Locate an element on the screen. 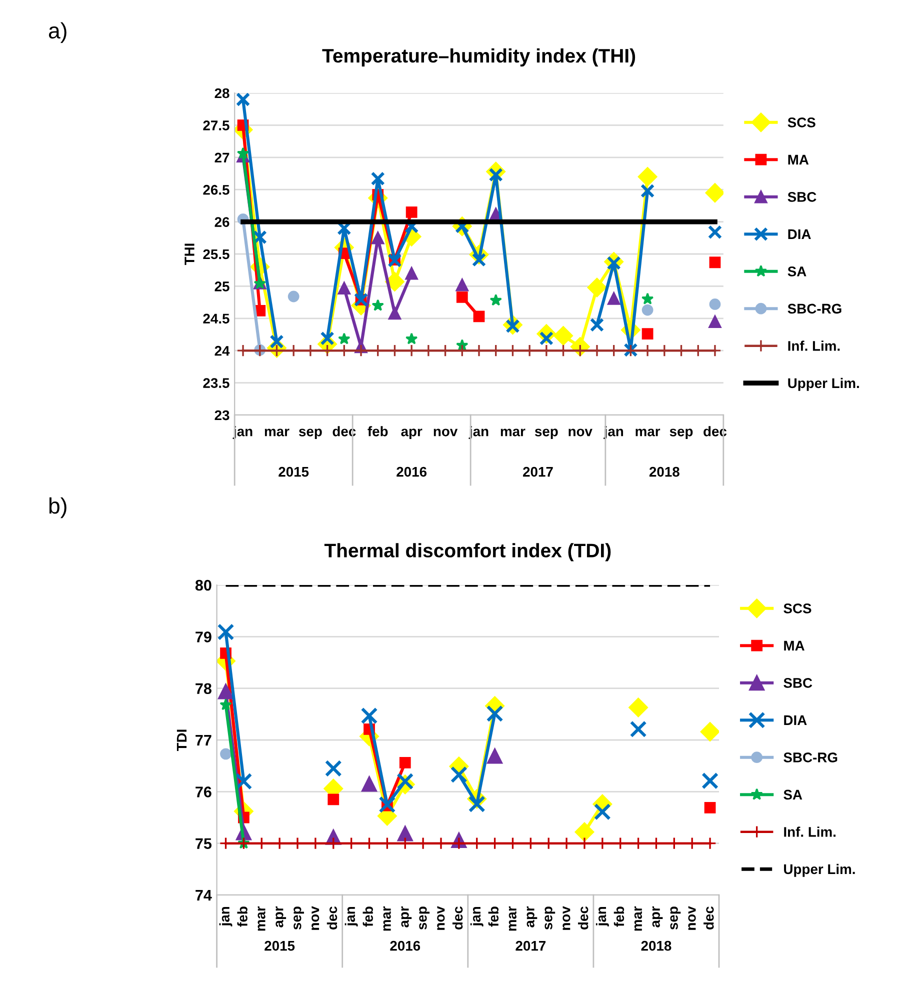  y-tick-label: 76 is located at coordinates (204, 792).